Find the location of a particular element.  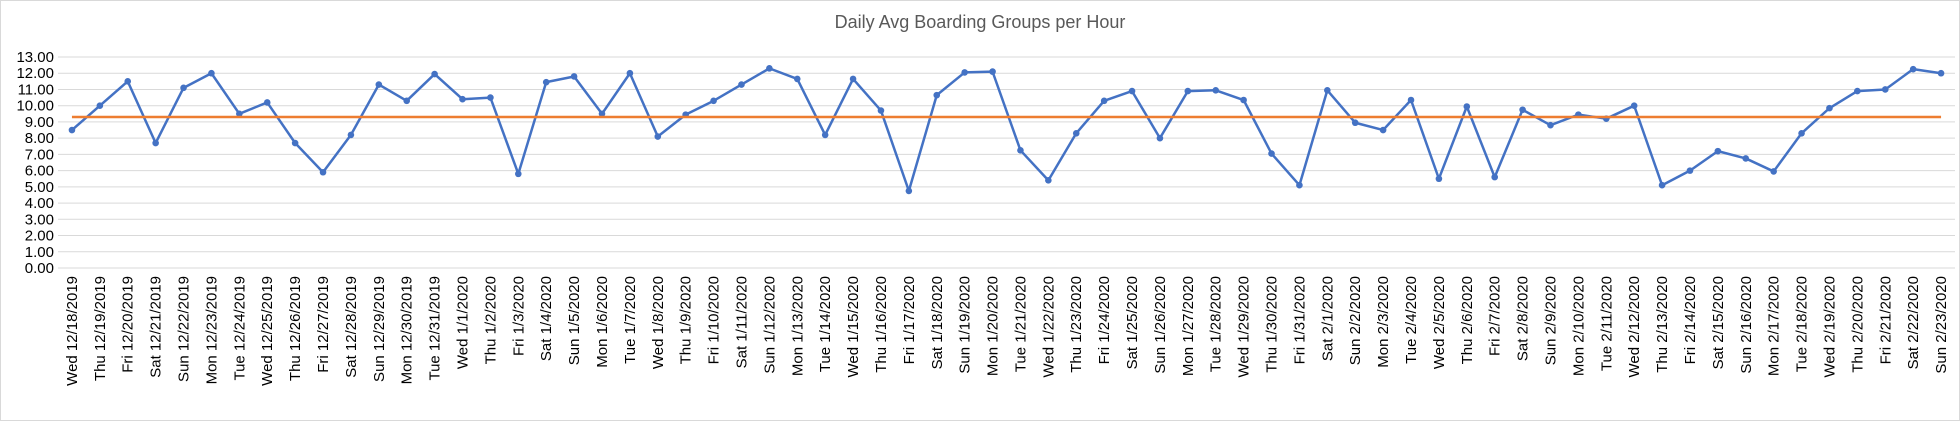

y-tick-label: 11.00 is located at coordinates (36, 89).